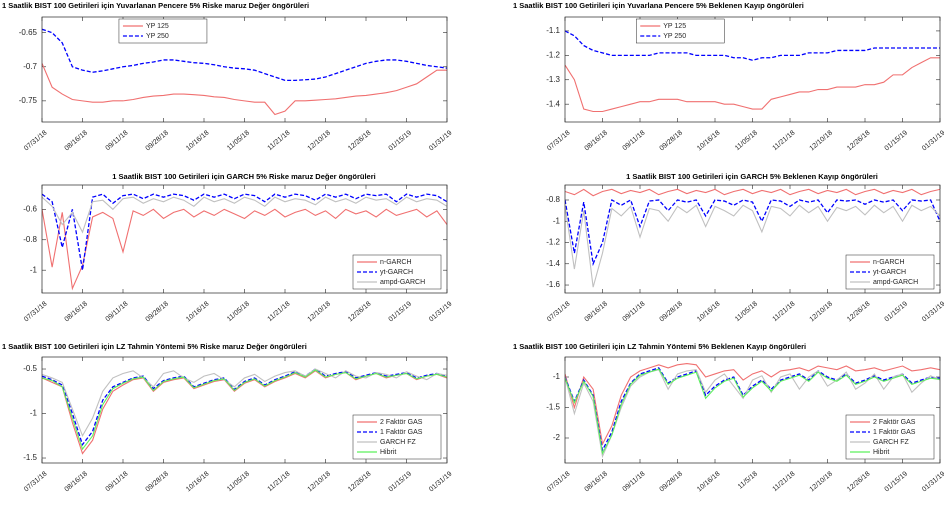  Describe the element at coordinates (557, 437) in the screenshot. I see `y-tick-label: -2` at that location.